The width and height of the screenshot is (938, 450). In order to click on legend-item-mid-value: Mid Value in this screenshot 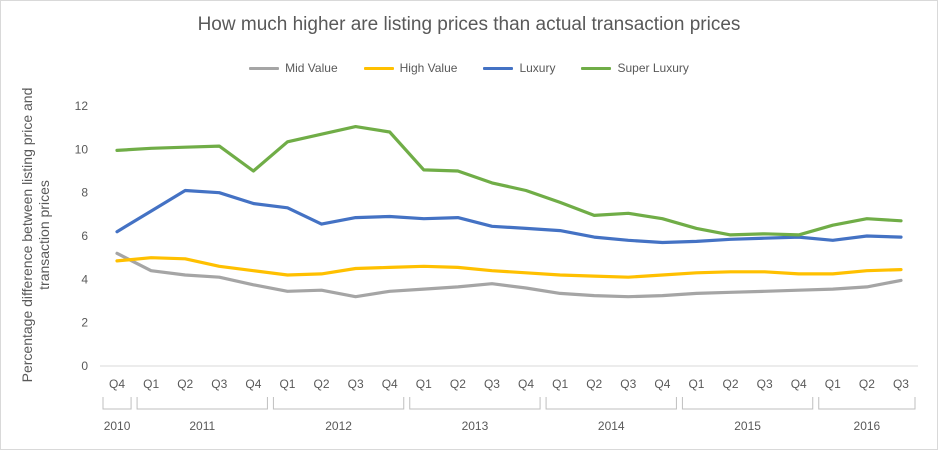, I will do `click(293, 68)`.